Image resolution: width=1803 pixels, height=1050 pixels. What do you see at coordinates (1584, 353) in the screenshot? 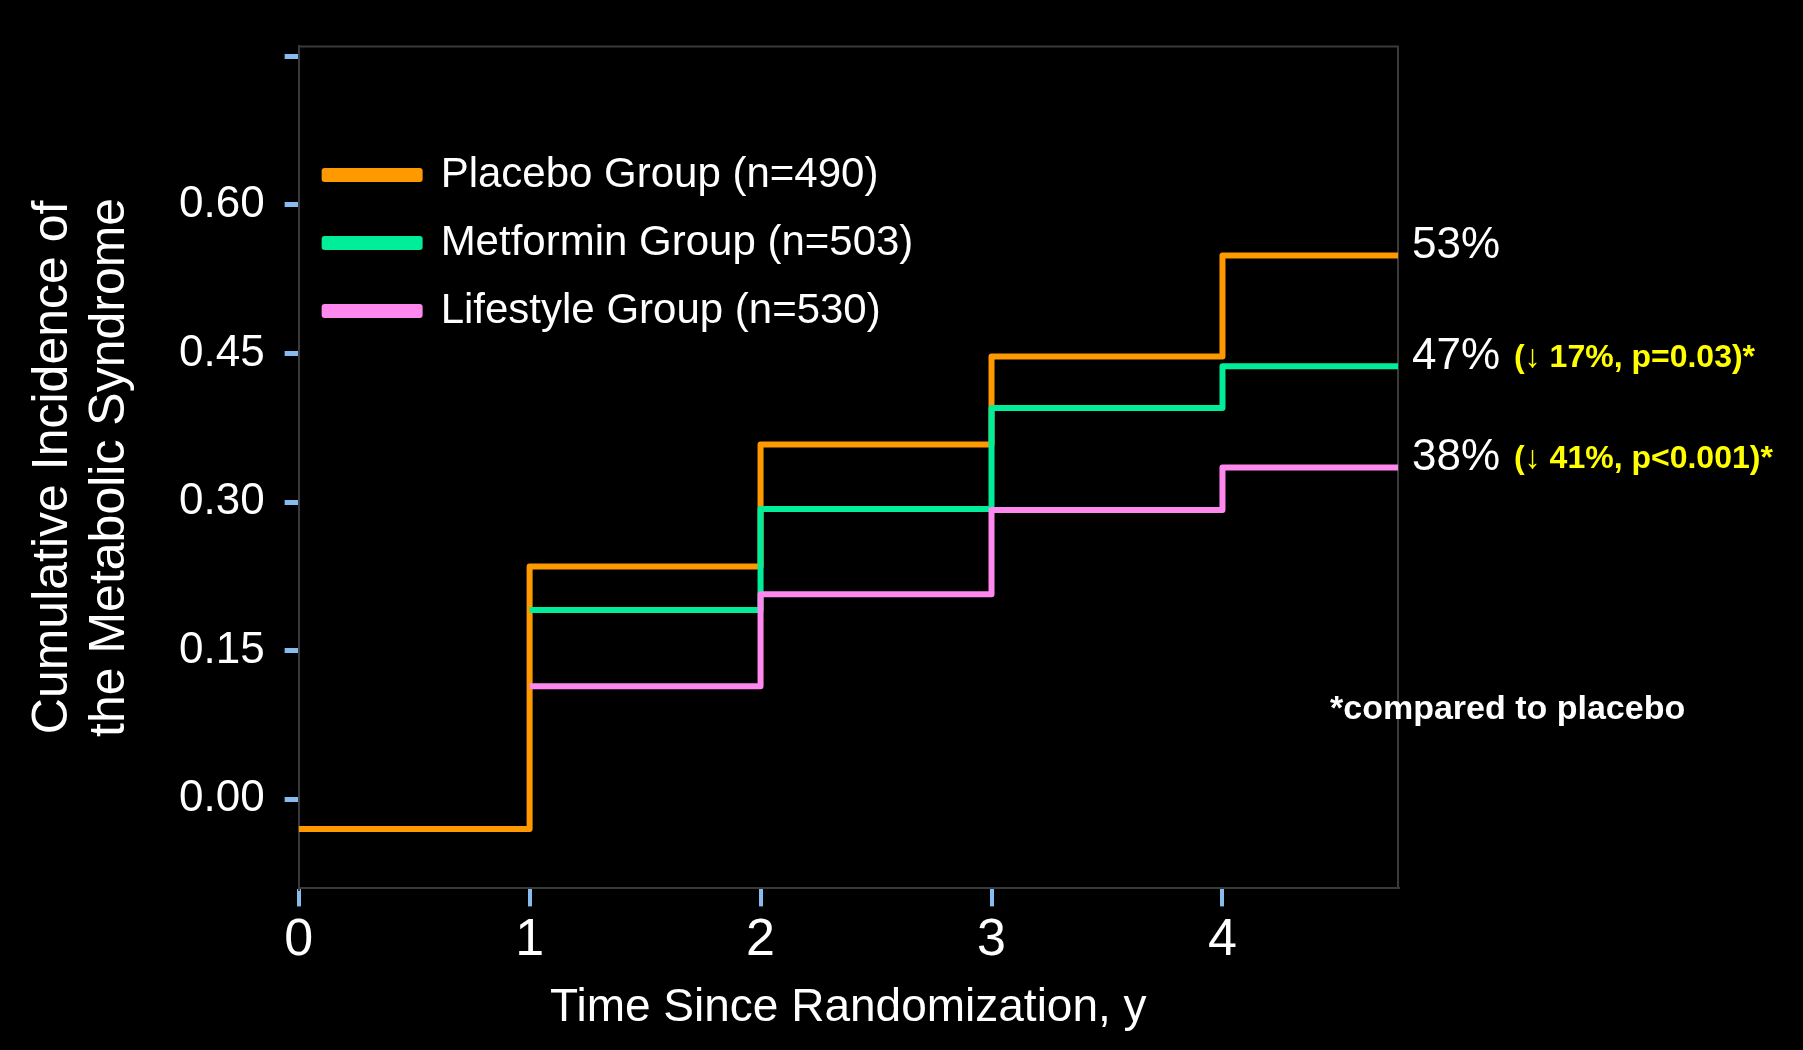
I see `text: 47% (↓ 17%, p=0.03)*` at bounding box center [1584, 353].